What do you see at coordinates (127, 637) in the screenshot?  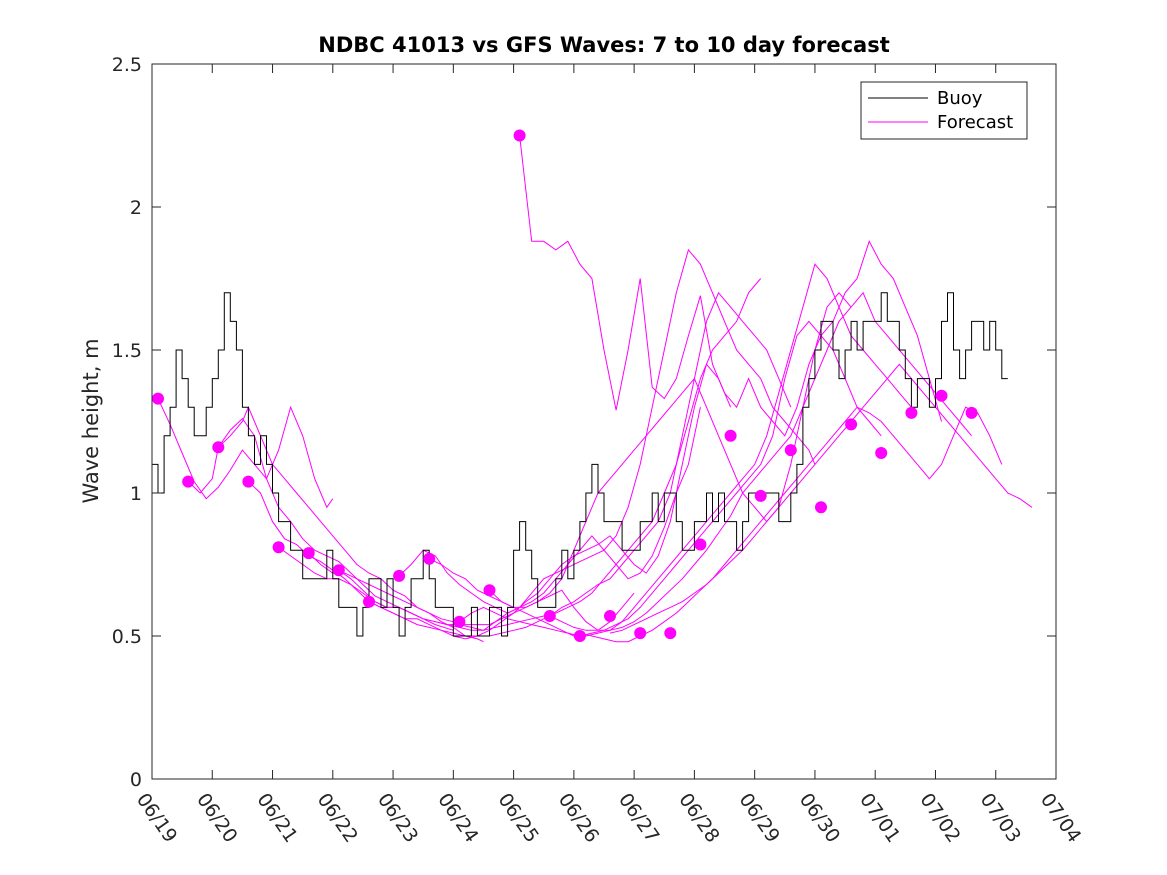 I see `y-tick-label: 0.5` at bounding box center [127, 637].